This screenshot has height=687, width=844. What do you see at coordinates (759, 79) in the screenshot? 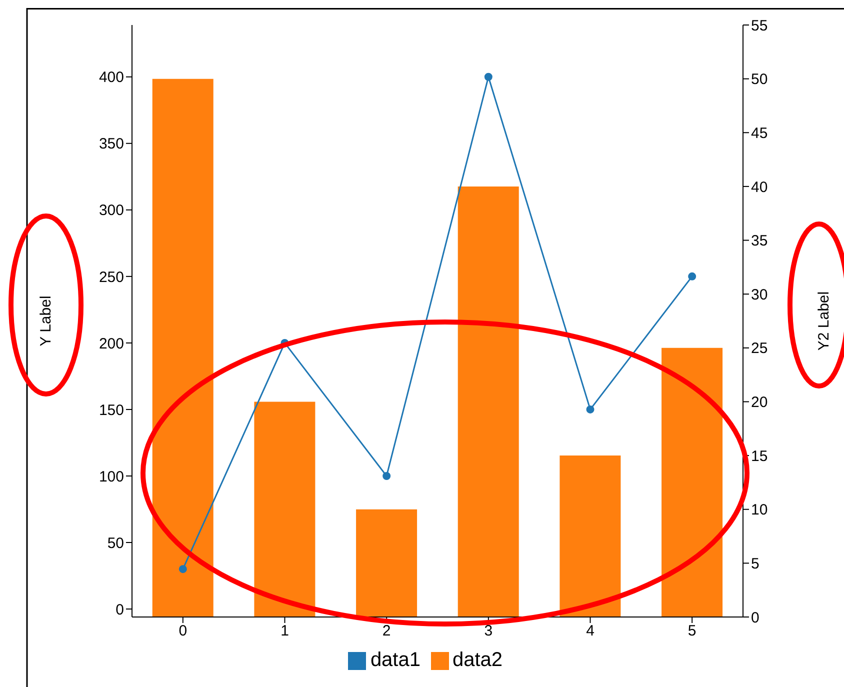
I see `y2-tick-label: 50` at bounding box center [759, 79].